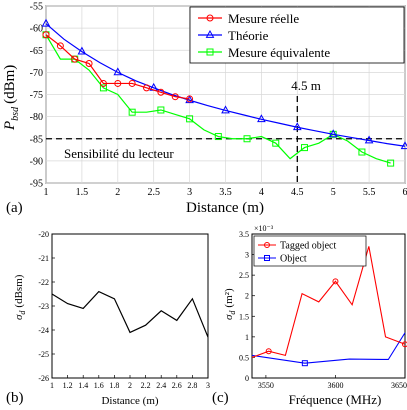  I want to click on y-exponent-c: ×10⁻³, so click(264, 228).